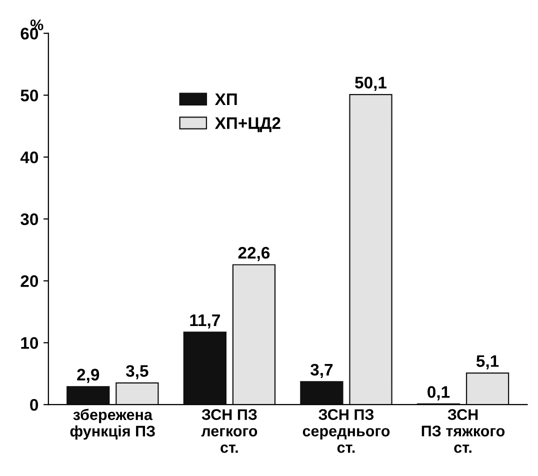 The width and height of the screenshot is (538, 476). What do you see at coordinates (321, 371) in the screenshot?
I see `data-label: 3,7` at bounding box center [321, 371].